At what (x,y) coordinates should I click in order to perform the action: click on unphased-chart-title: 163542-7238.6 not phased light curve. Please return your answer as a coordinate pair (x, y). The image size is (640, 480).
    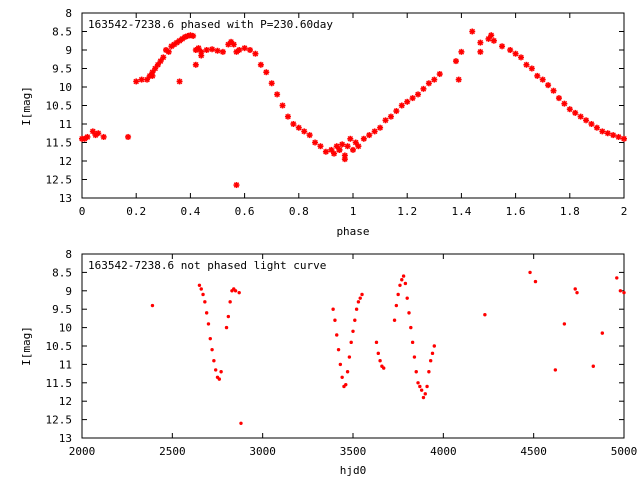
    Looking at the image, I should click on (207, 265).